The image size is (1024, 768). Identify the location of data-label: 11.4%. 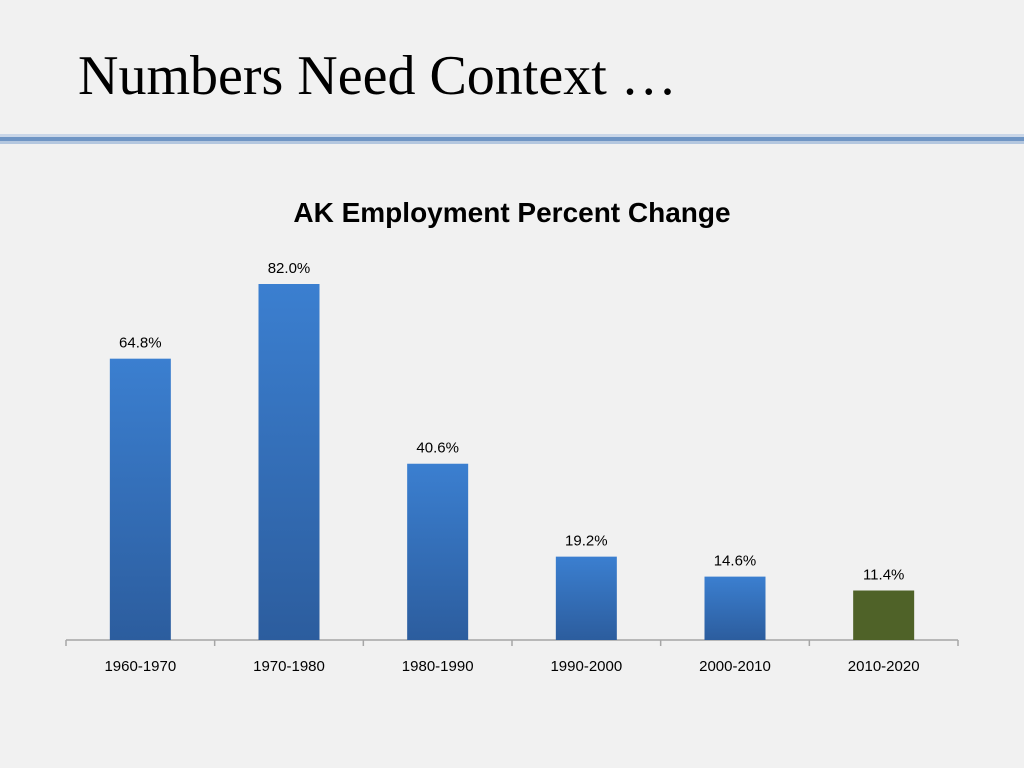
(883, 575).